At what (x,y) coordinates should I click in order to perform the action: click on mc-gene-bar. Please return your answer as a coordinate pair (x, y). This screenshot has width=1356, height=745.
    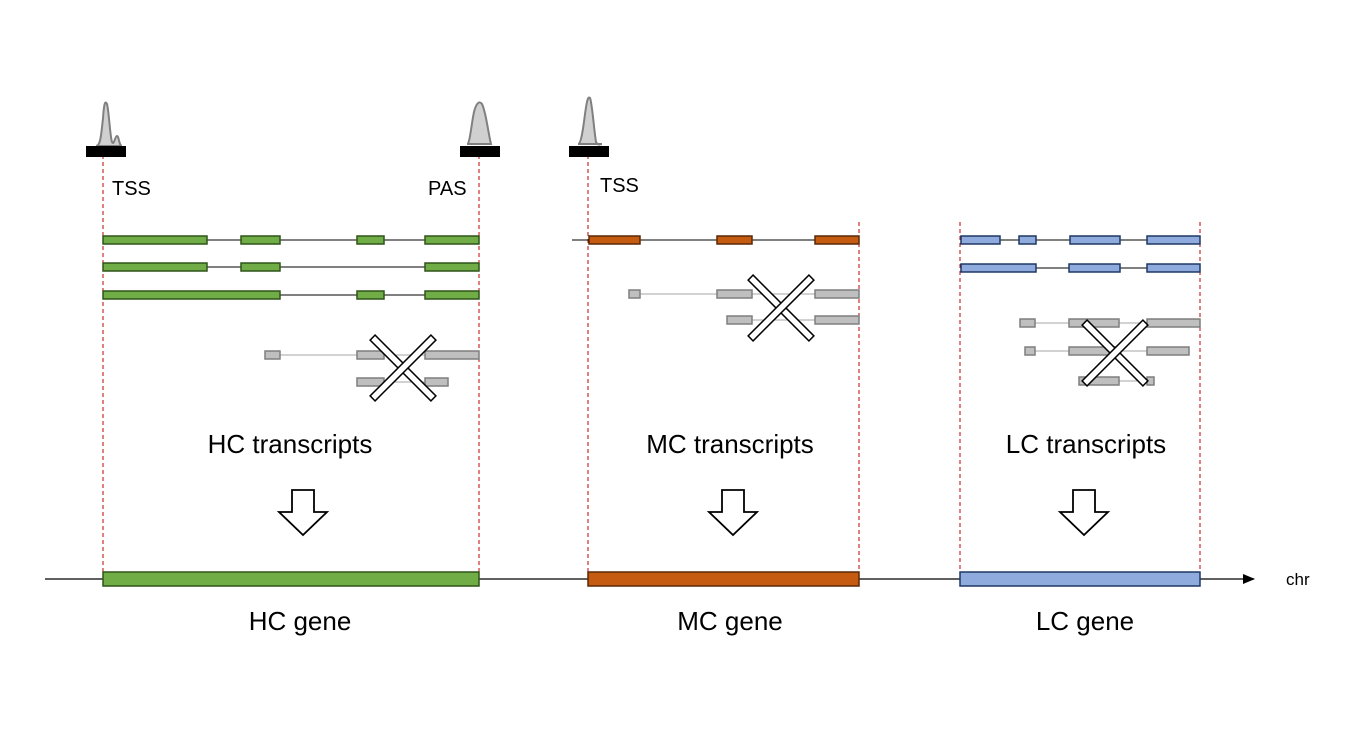
    Looking at the image, I should click on (723, 579).